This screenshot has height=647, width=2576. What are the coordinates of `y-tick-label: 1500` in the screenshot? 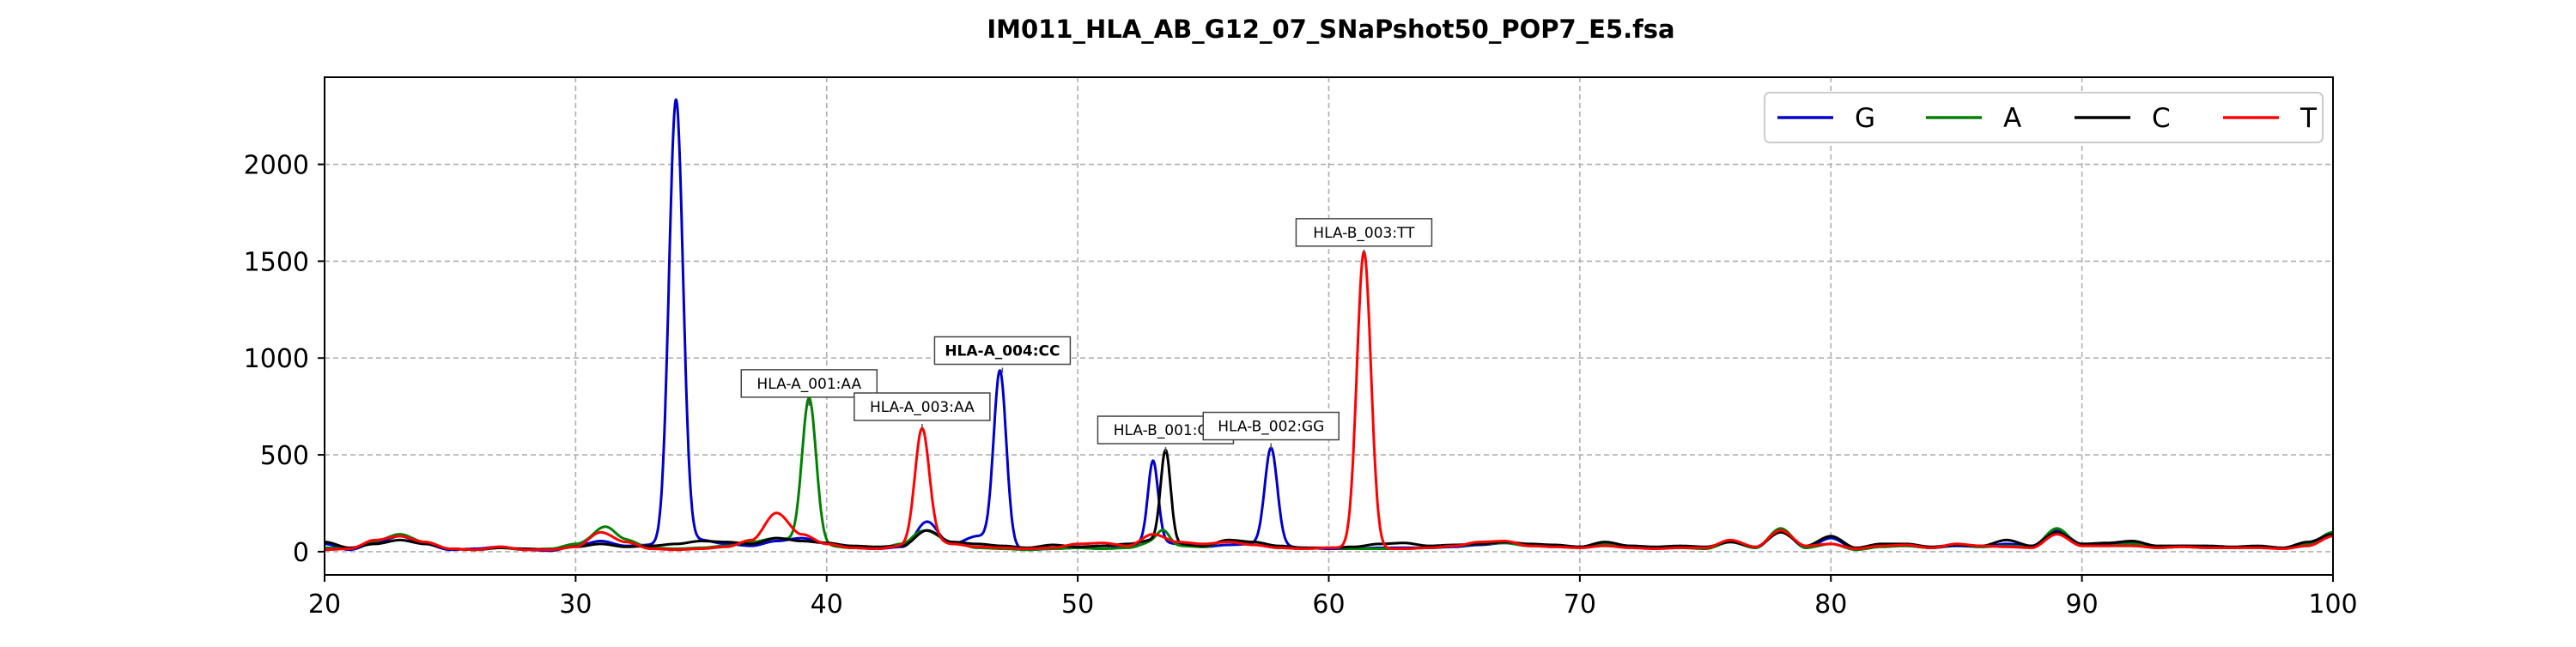 It's located at (276, 262).